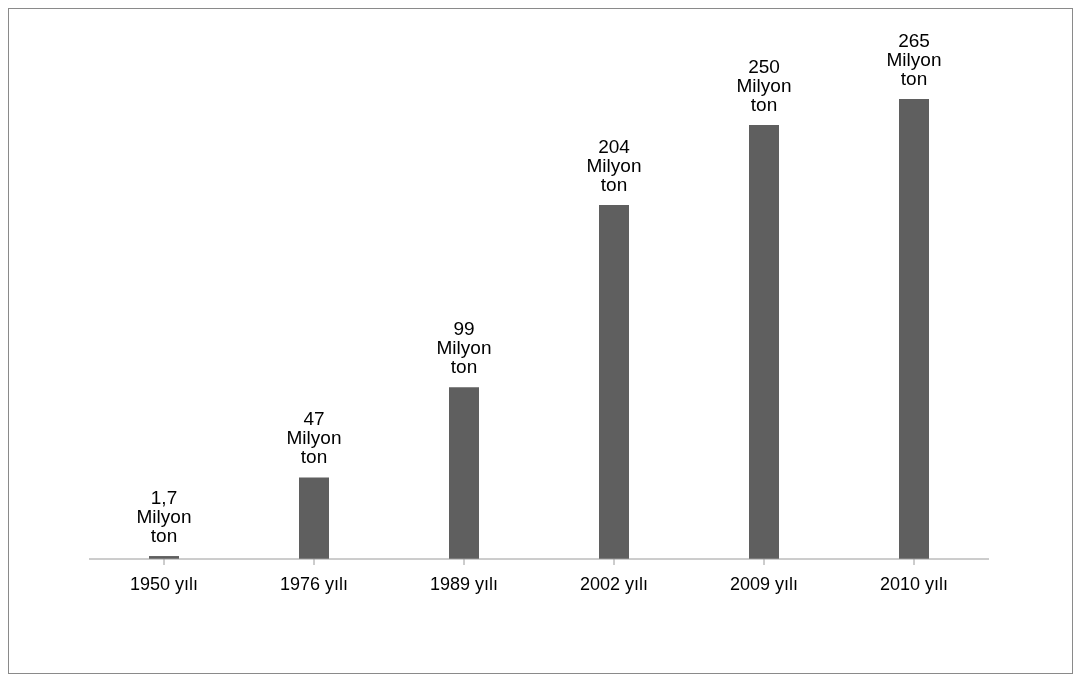 Image resolution: width=1081 pixels, height=682 pixels. I want to click on x-tick-label: 1976 yılı, so click(314, 583).